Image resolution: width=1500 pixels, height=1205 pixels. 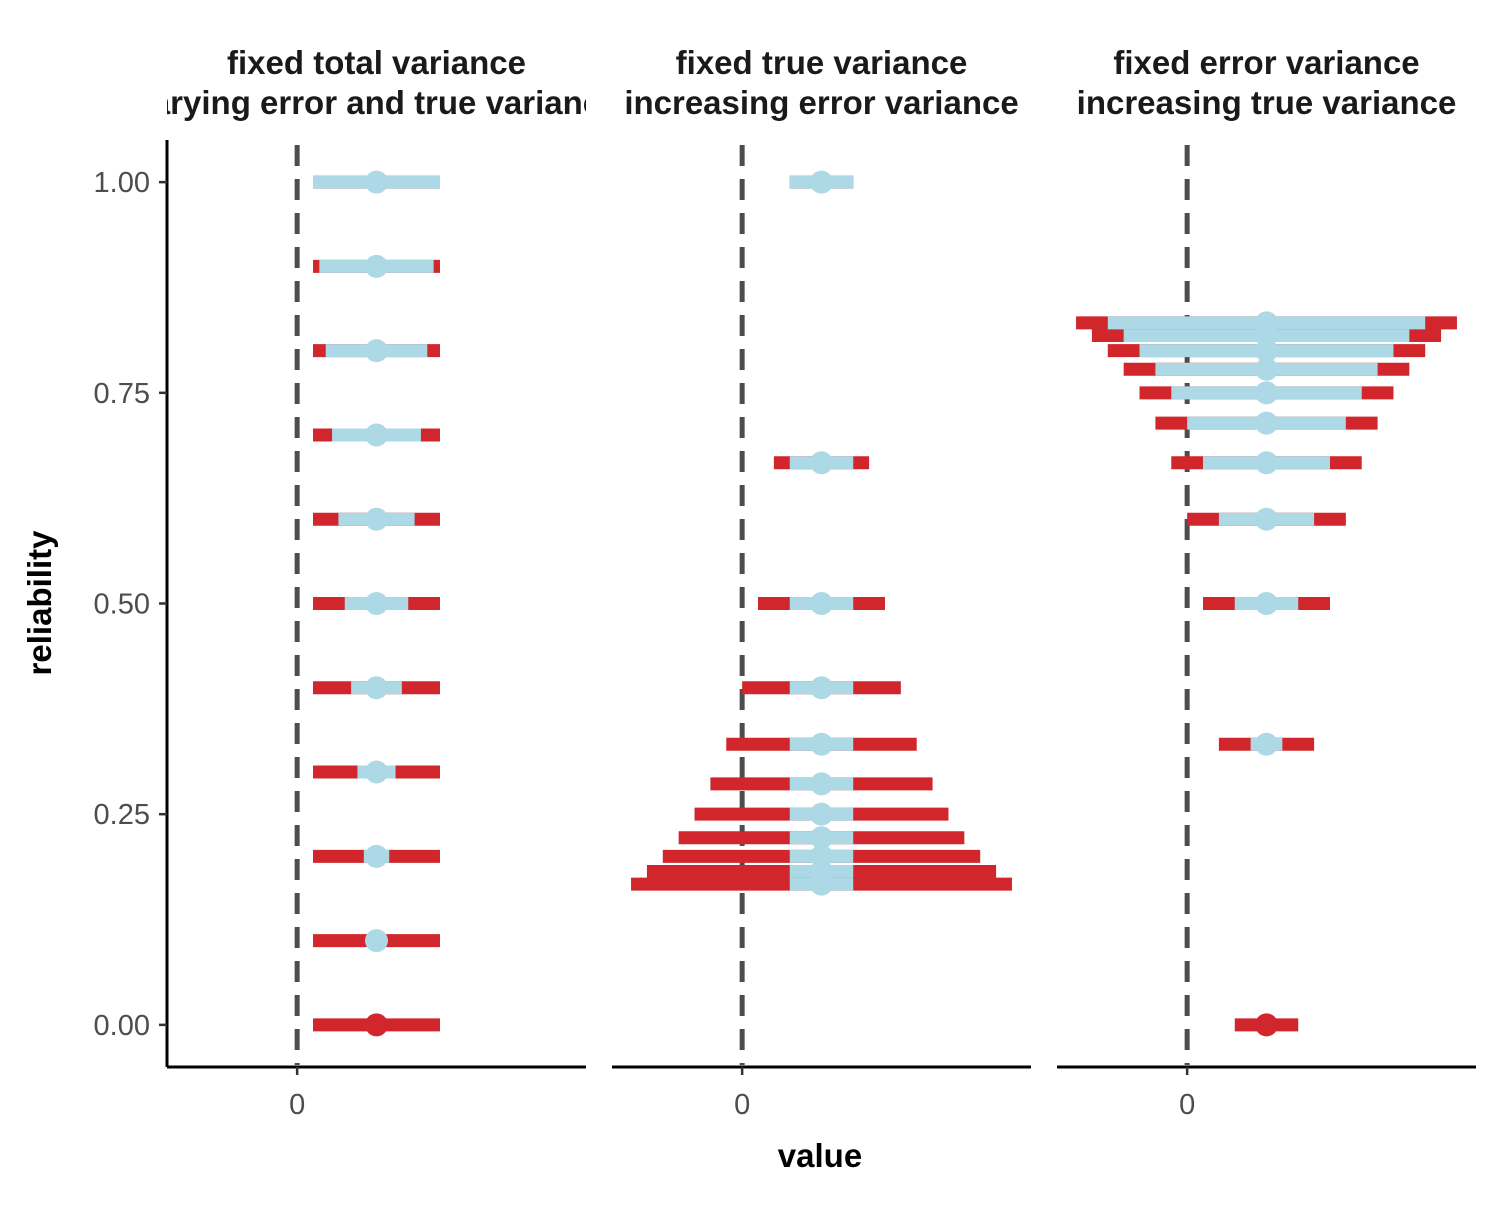 I want to click on y-tick-label: 1.00, so click(x=122, y=183).